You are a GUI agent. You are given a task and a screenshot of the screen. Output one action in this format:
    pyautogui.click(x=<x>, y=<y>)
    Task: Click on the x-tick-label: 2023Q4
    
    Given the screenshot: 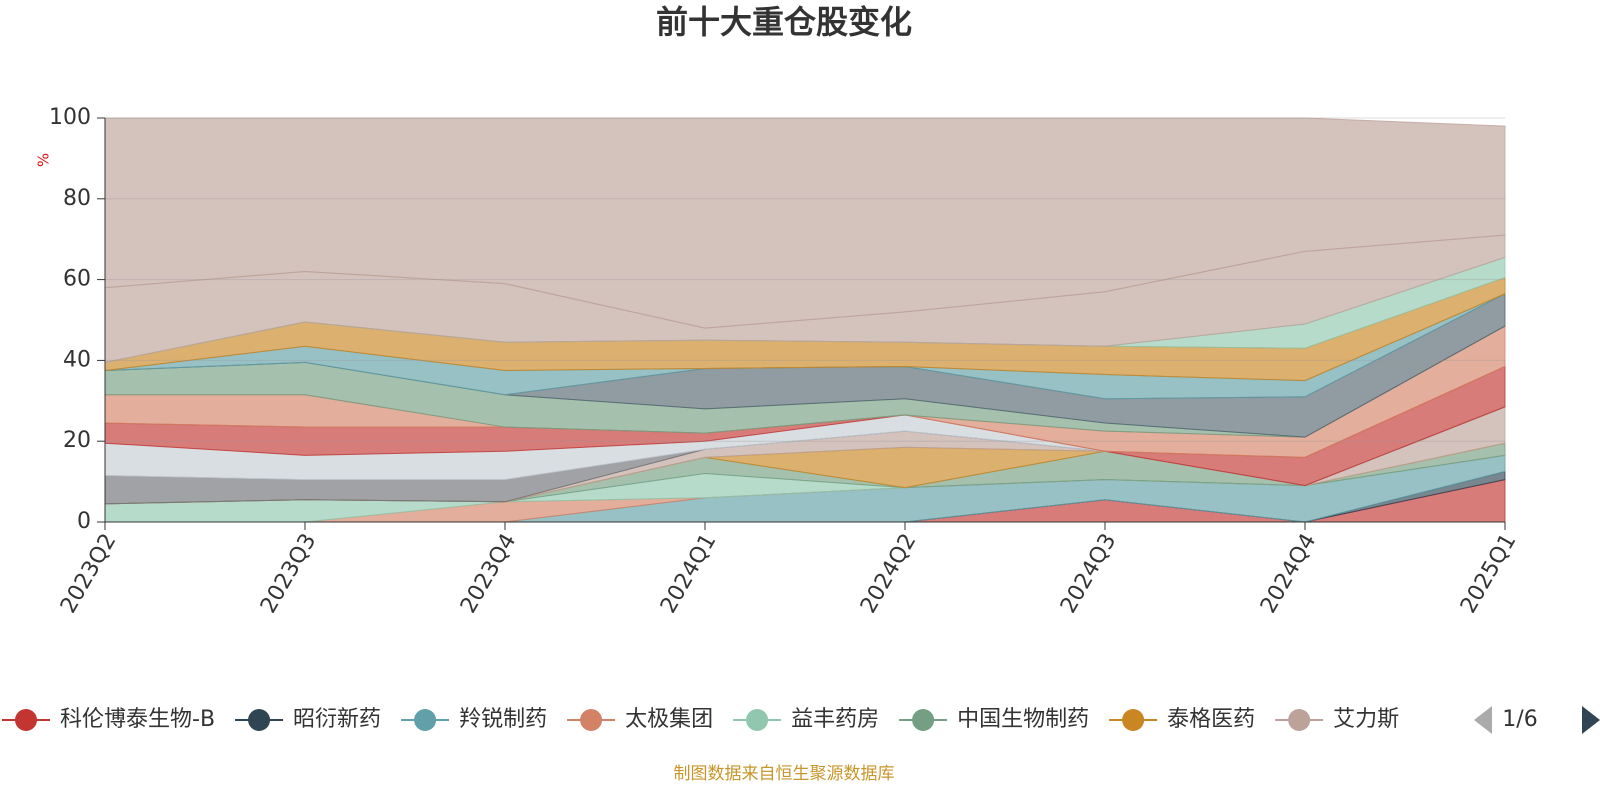 What is the action you would take?
    pyautogui.click(x=488, y=574)
    